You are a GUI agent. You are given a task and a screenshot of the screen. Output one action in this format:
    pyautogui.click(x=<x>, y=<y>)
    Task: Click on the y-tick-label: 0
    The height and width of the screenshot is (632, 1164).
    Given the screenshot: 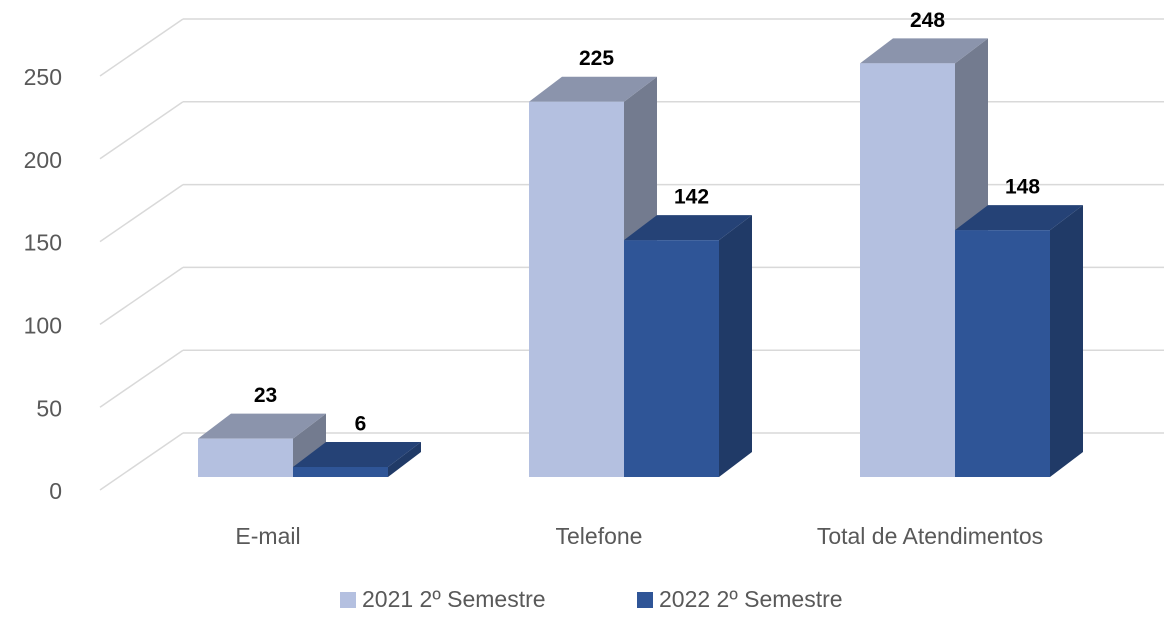 What is the action you would take?
    pyautogui.click(x=55, y=491)
    